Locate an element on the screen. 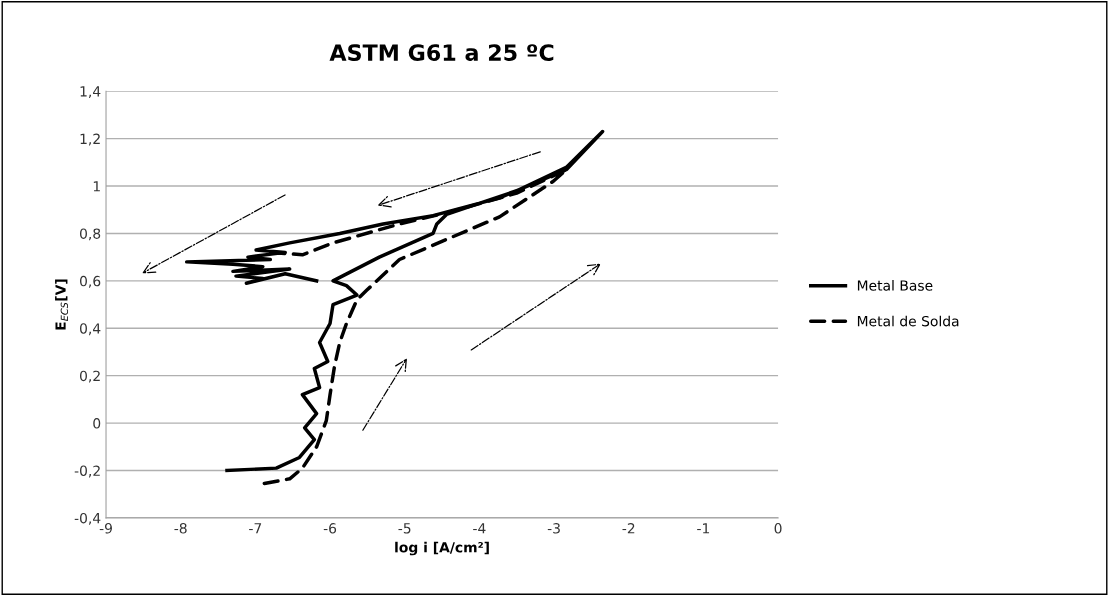  x-tick-label: -1 is located at coordinates (703, 528).